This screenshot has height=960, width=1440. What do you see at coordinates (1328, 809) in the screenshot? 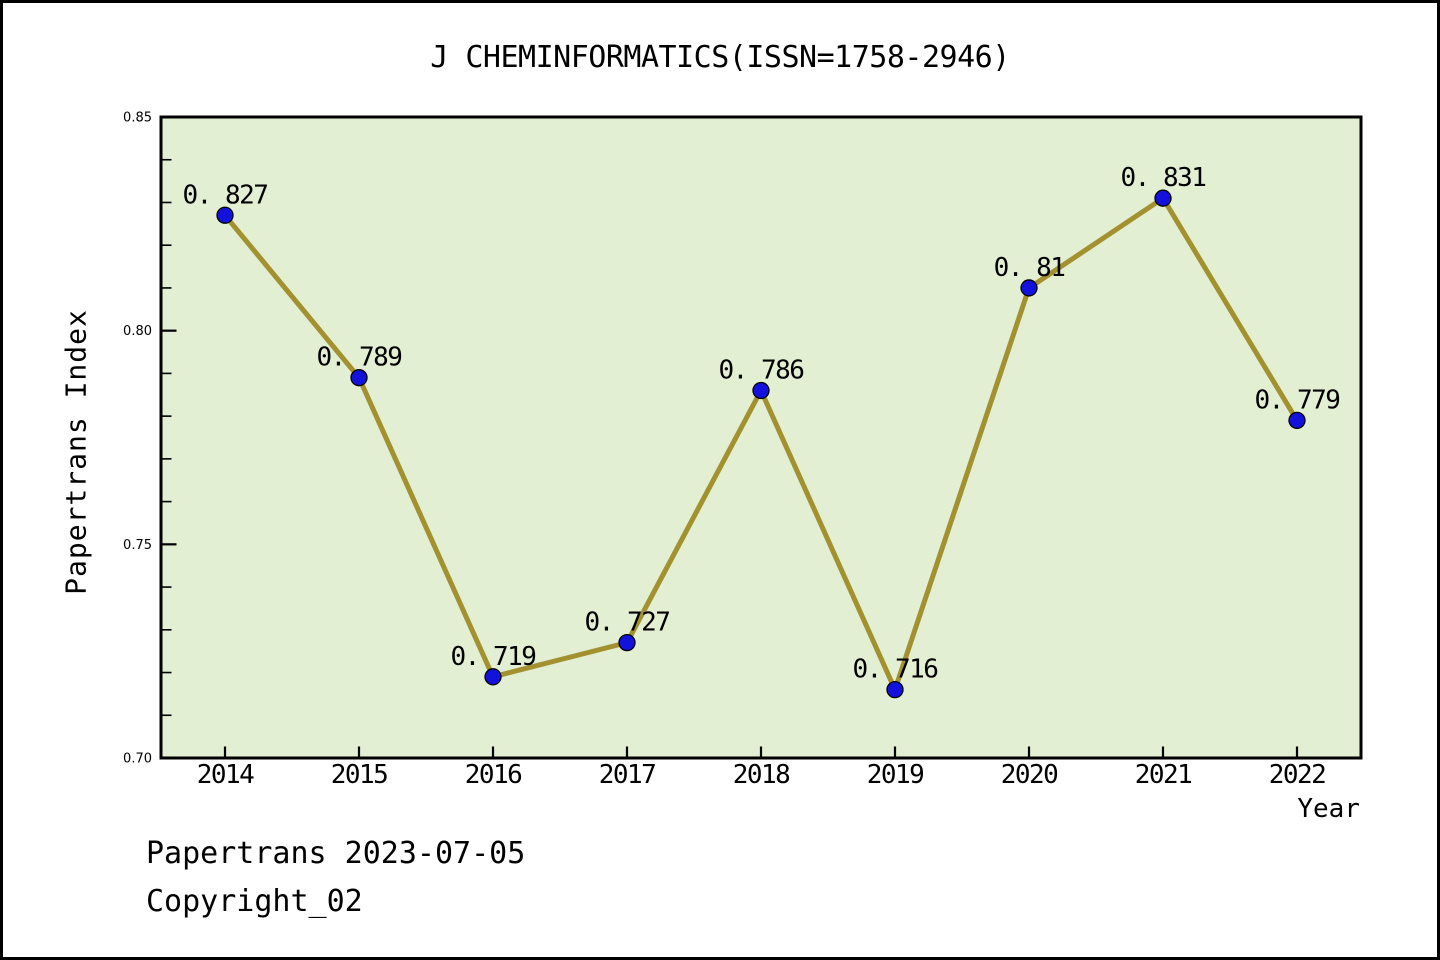
I see `x-axis-title: Year` at bounding box center [1328, 809].